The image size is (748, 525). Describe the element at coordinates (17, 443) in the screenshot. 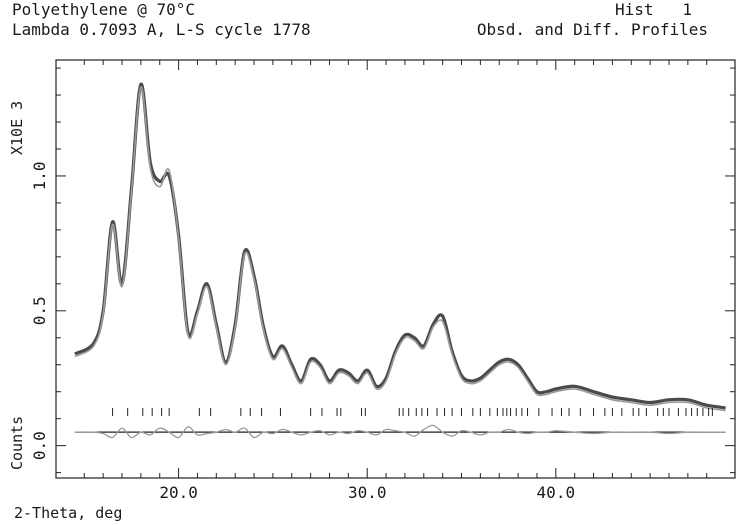

I see `y-axis-label: Counts` at that location.